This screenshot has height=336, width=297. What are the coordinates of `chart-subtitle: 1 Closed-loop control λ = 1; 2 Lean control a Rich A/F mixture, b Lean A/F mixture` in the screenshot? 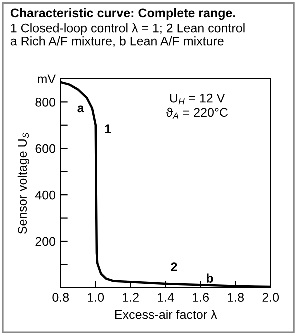 It's located at (127, 36).